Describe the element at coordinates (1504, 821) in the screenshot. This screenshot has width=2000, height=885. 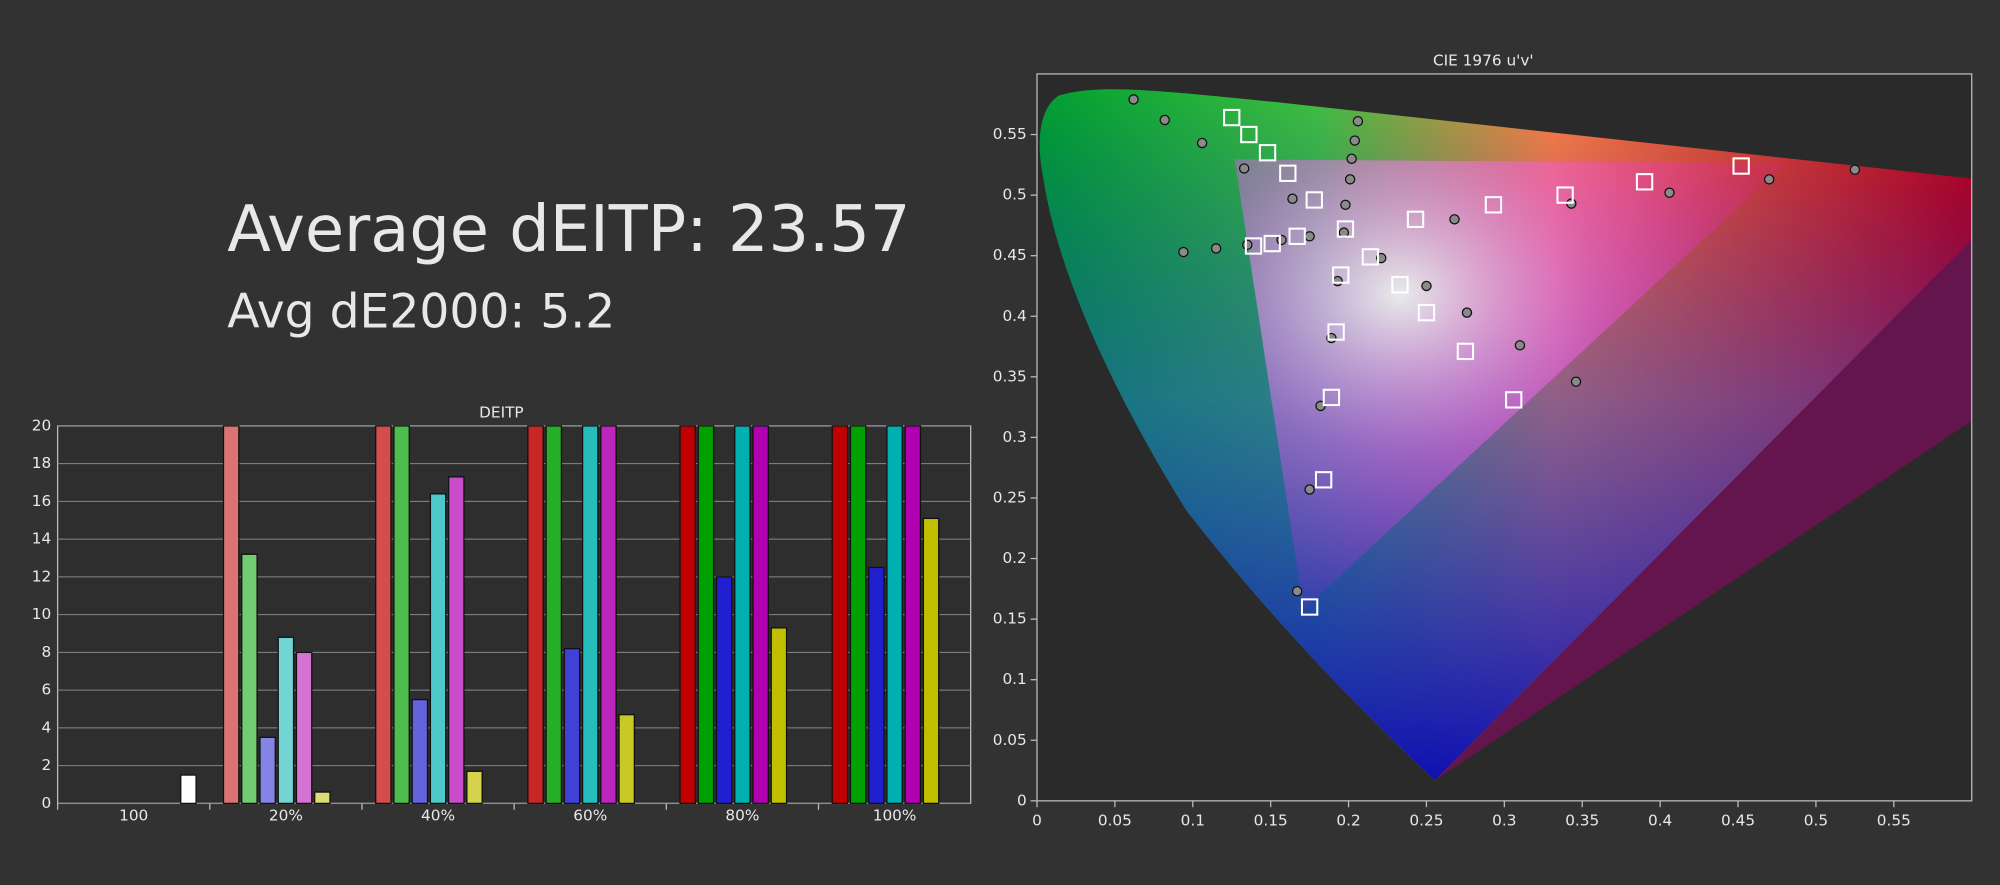
I see `x-tick-label: 0.3` at that location.